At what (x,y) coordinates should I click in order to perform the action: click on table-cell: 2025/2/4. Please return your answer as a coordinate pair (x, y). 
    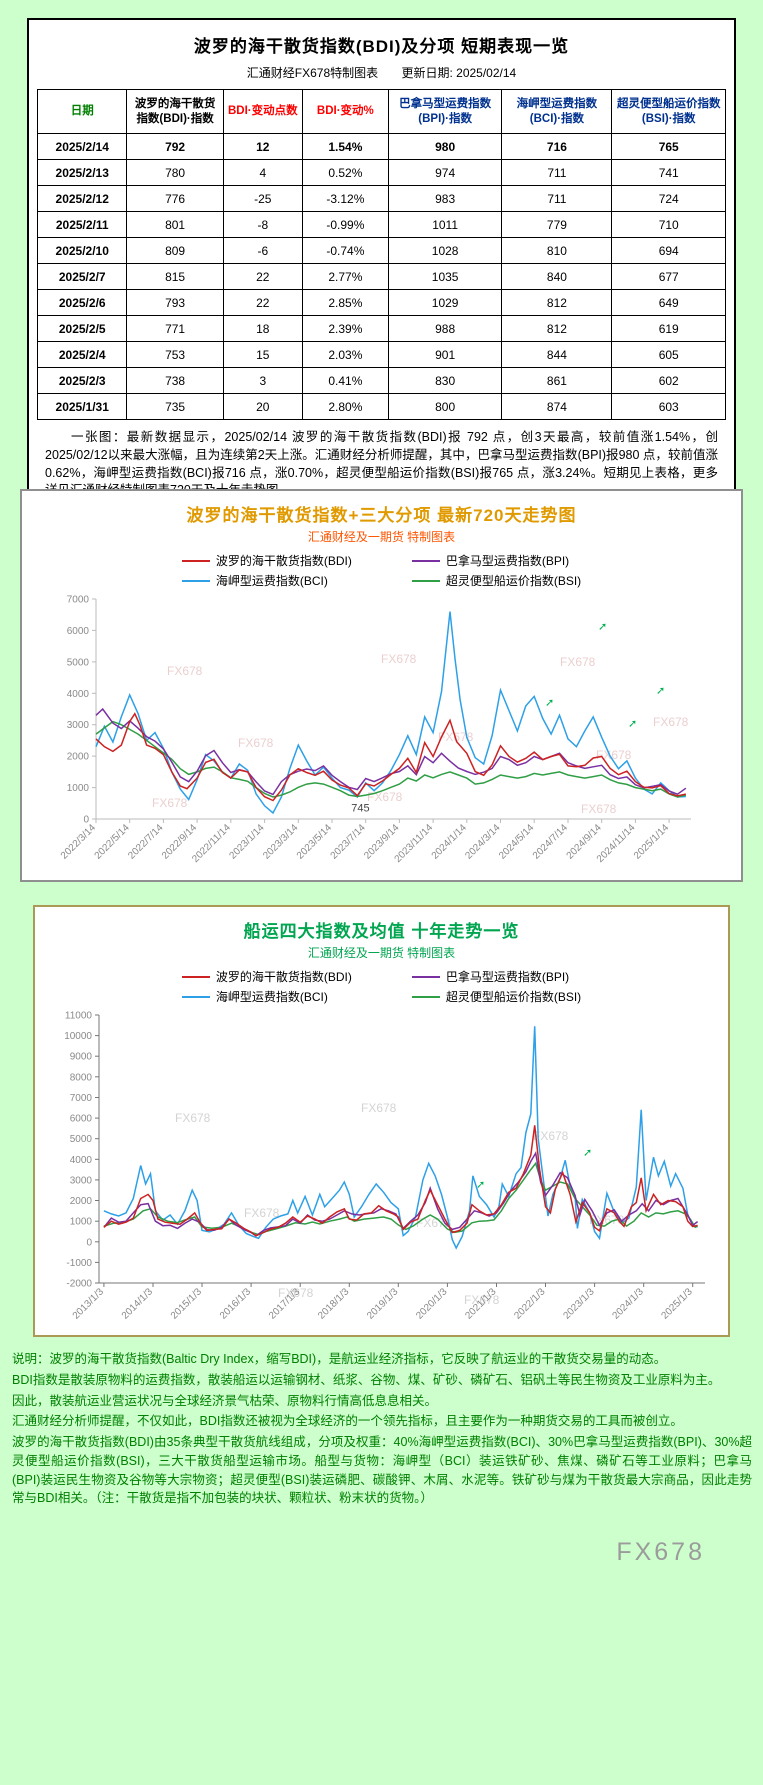
    Looking at the image, I should click on (82, 354).